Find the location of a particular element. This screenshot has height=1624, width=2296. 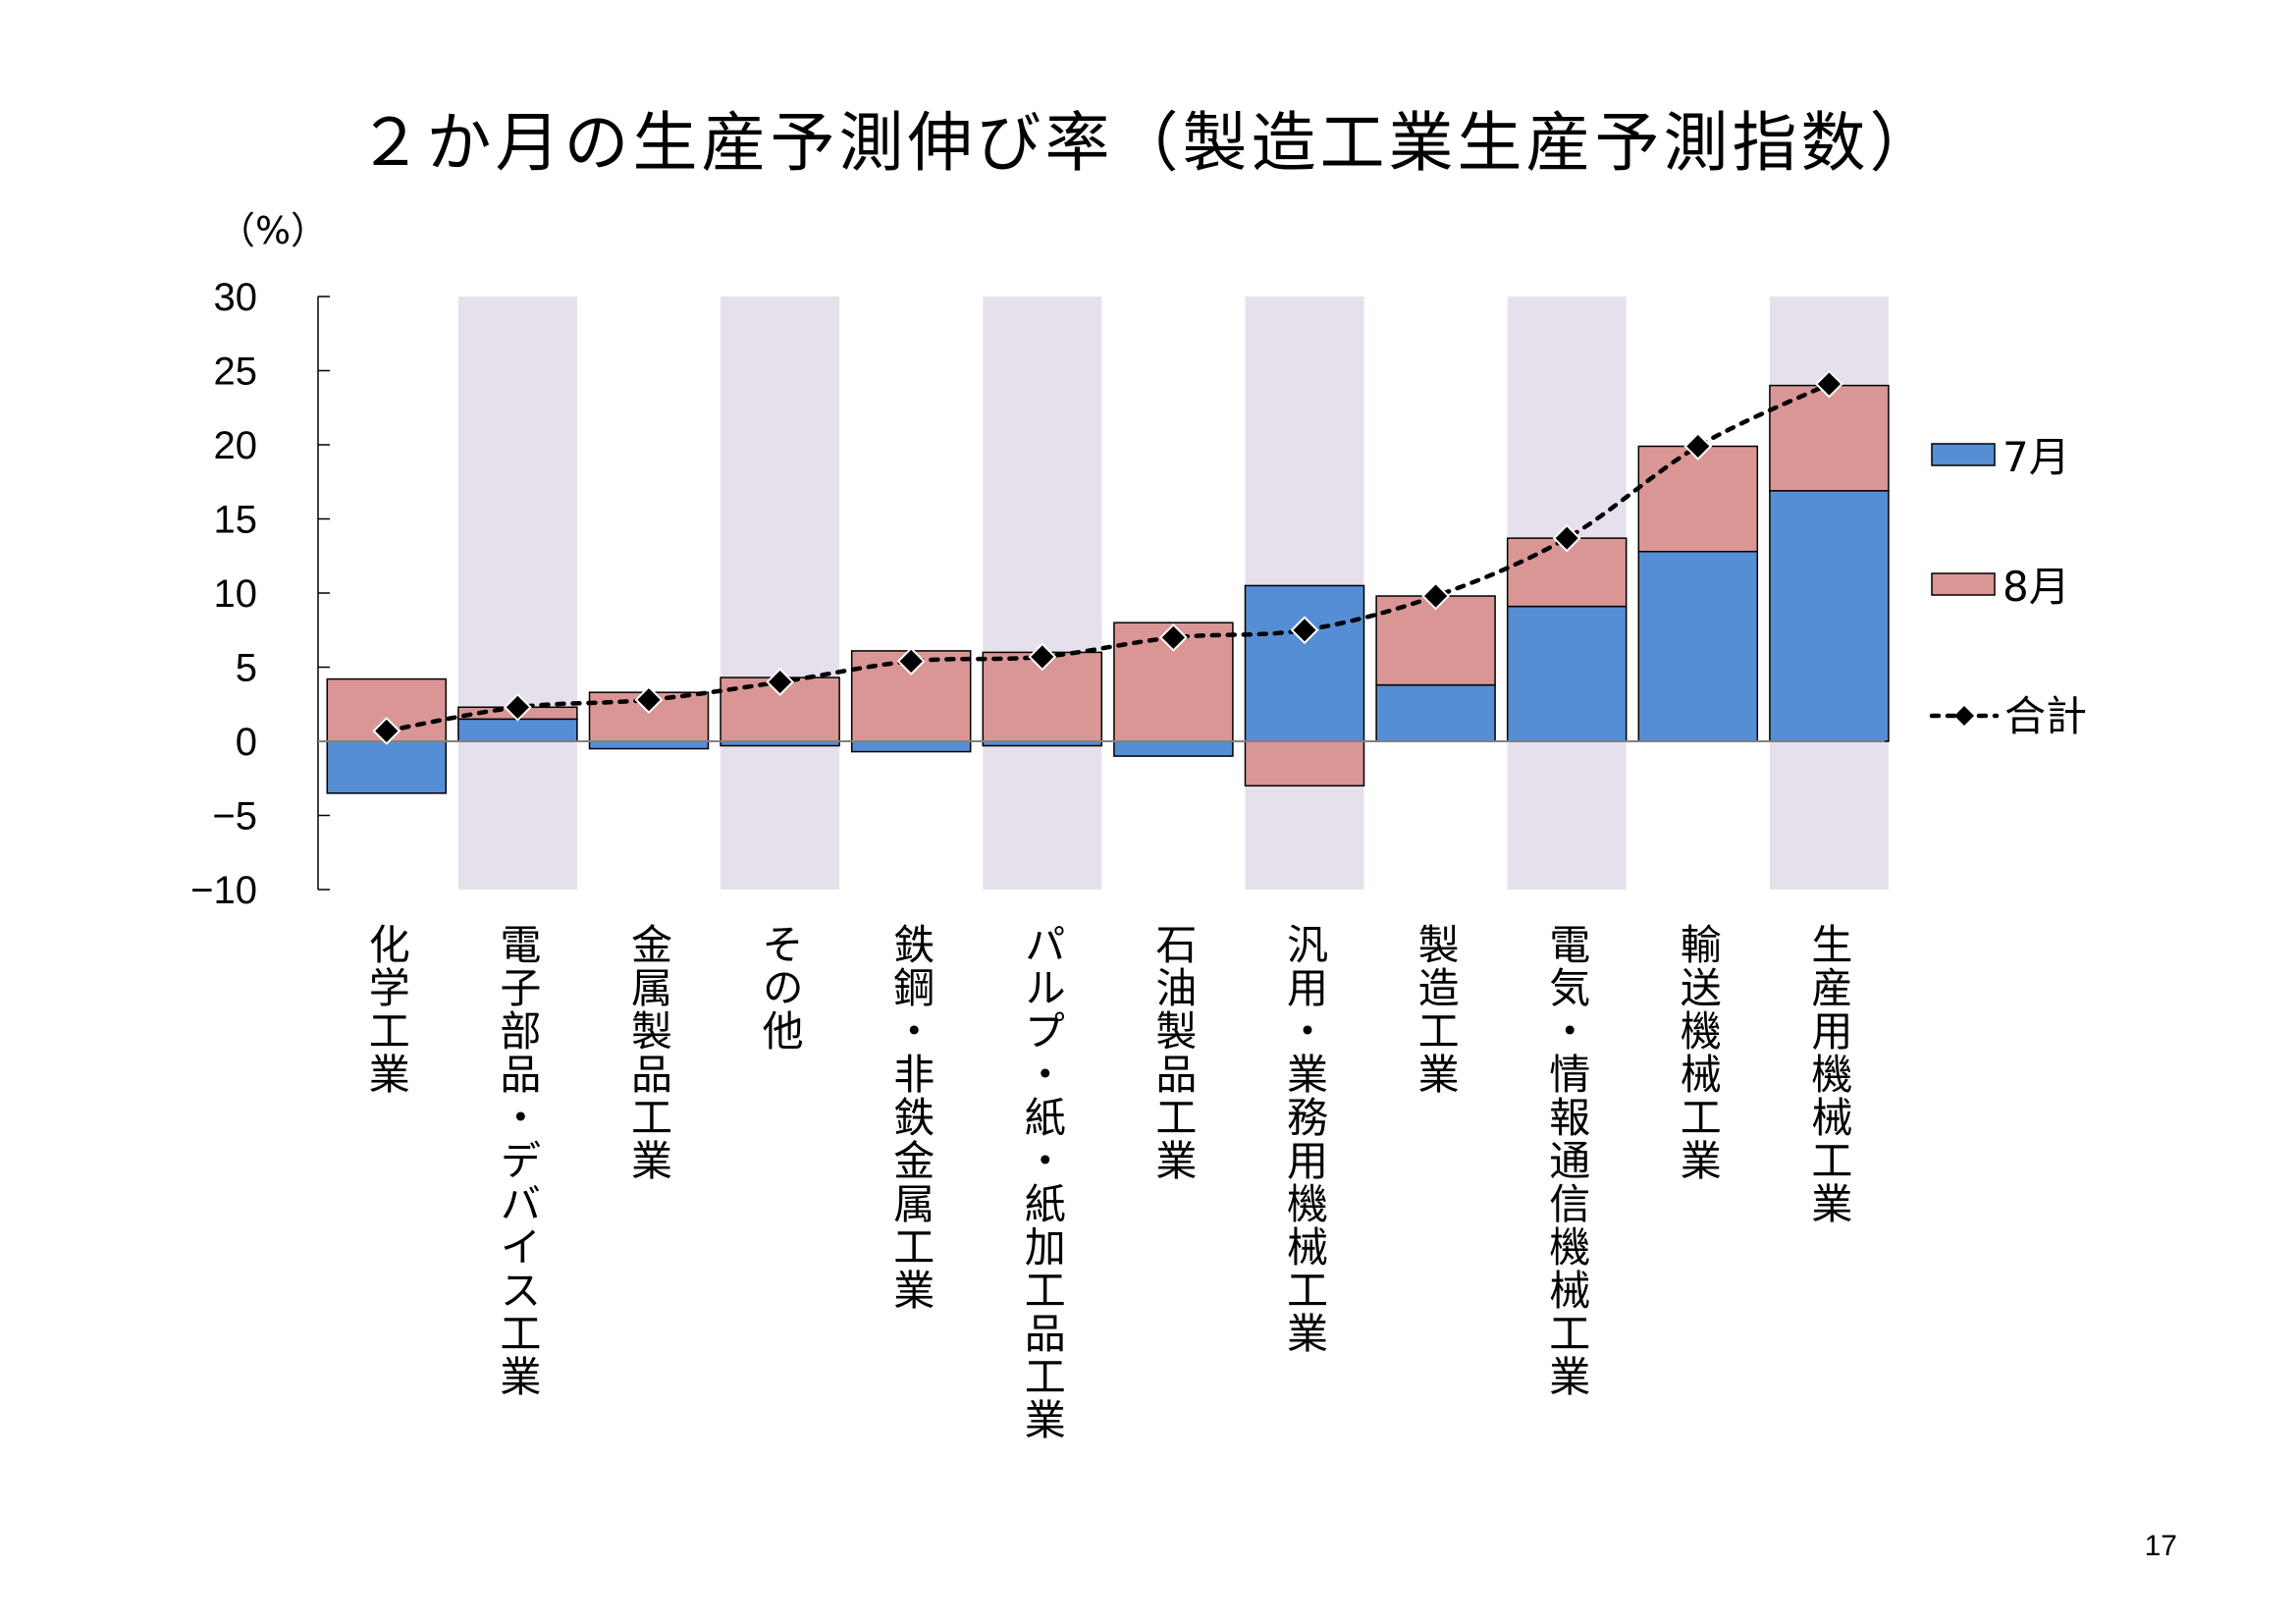

category-label: 金属製品工業 is located at coordinates (649, 1052).